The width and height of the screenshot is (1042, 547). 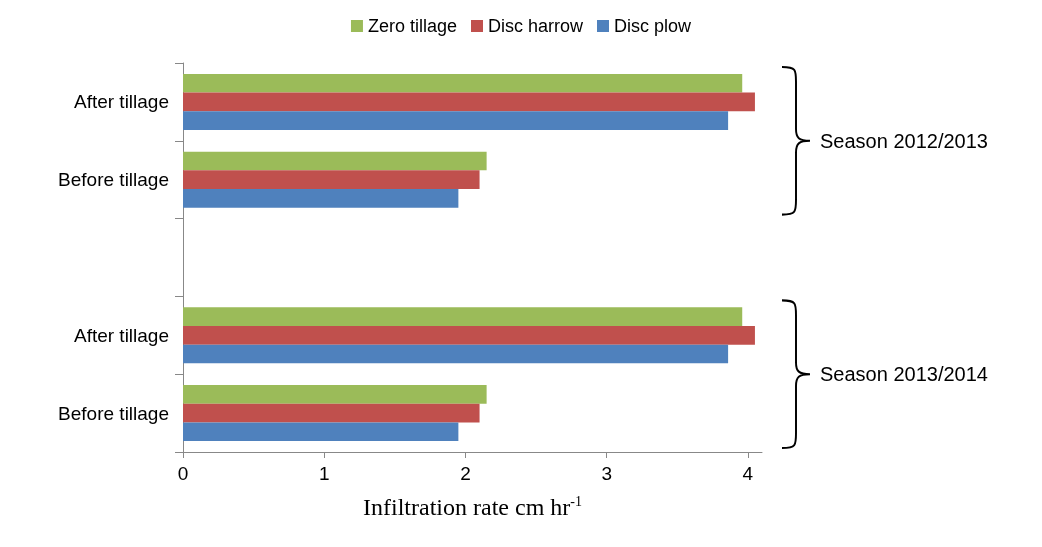 I want to click on x-tick-label: 3, so click(x=606, y=473).